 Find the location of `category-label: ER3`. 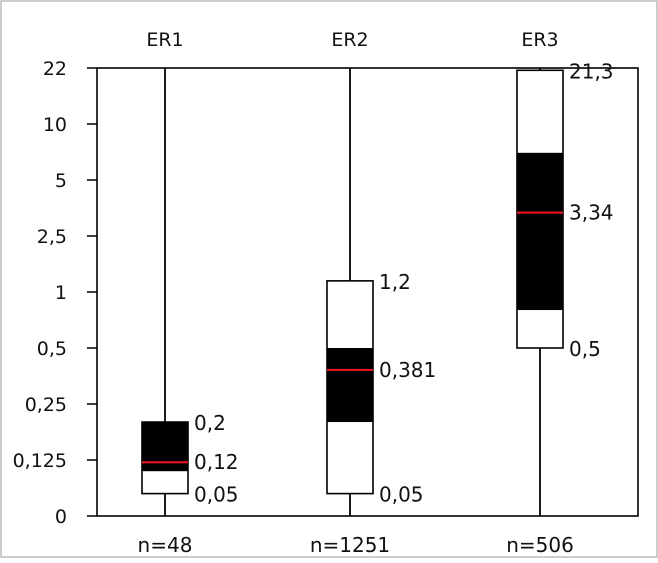

category-label: ER3 is located at coordinates (539, 40).